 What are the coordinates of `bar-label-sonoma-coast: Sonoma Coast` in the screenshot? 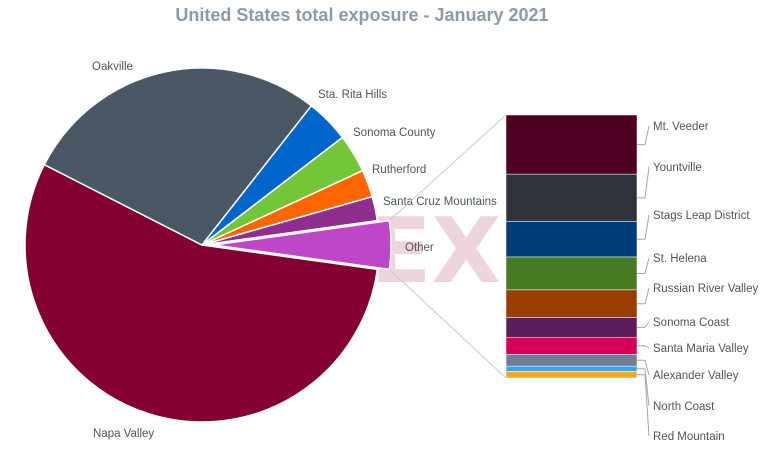 It's located at (691, 323).